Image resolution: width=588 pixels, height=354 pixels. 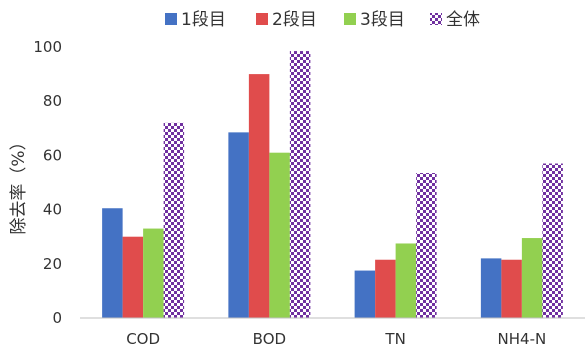 I want to click on legend-label: 全体, so click(x=463, y=20).